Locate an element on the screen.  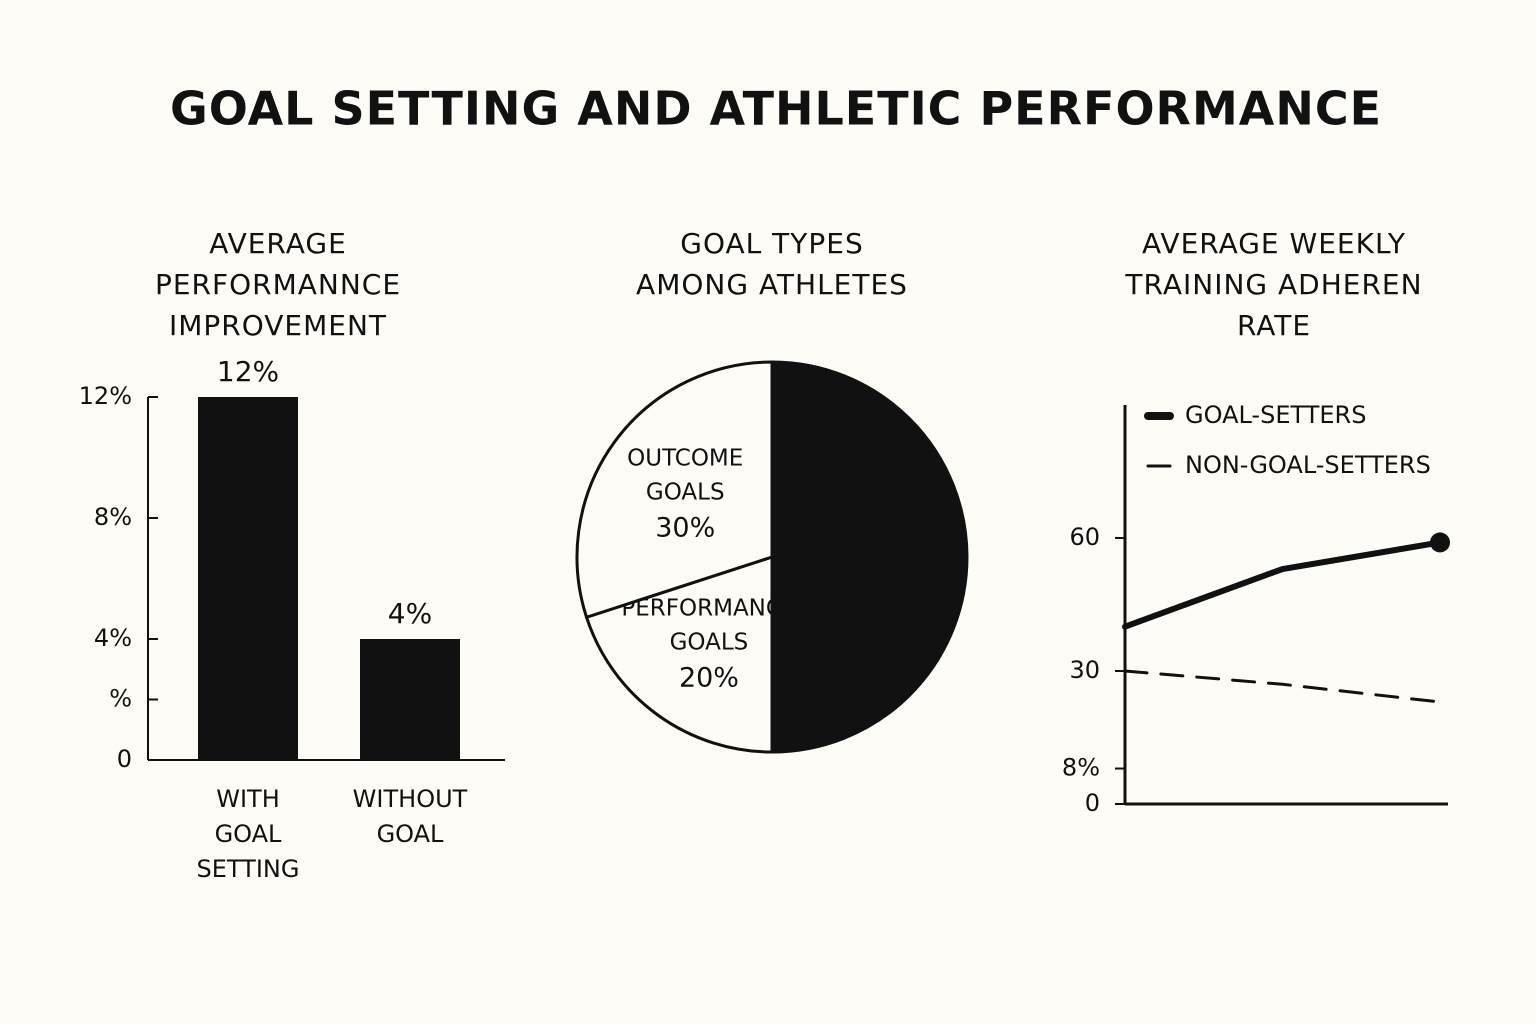
x-tick-label: WITH is located at coordinates (248, 799).